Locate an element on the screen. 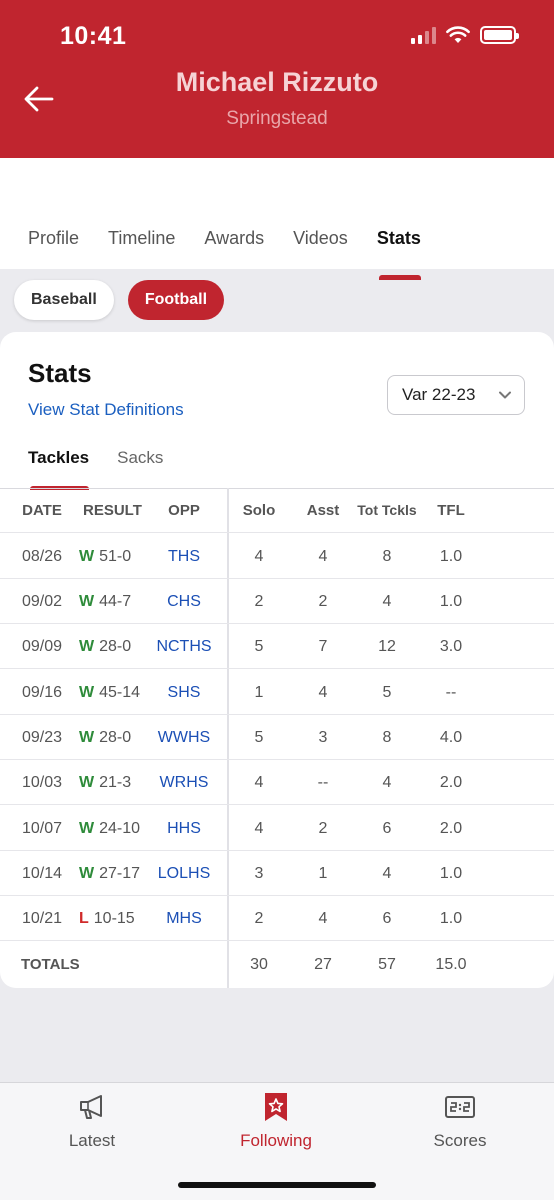 Image resolution: width=554 pixels, height=1200 pixels. sport-selector: Baseball Football is located at coordinates (119, 300).